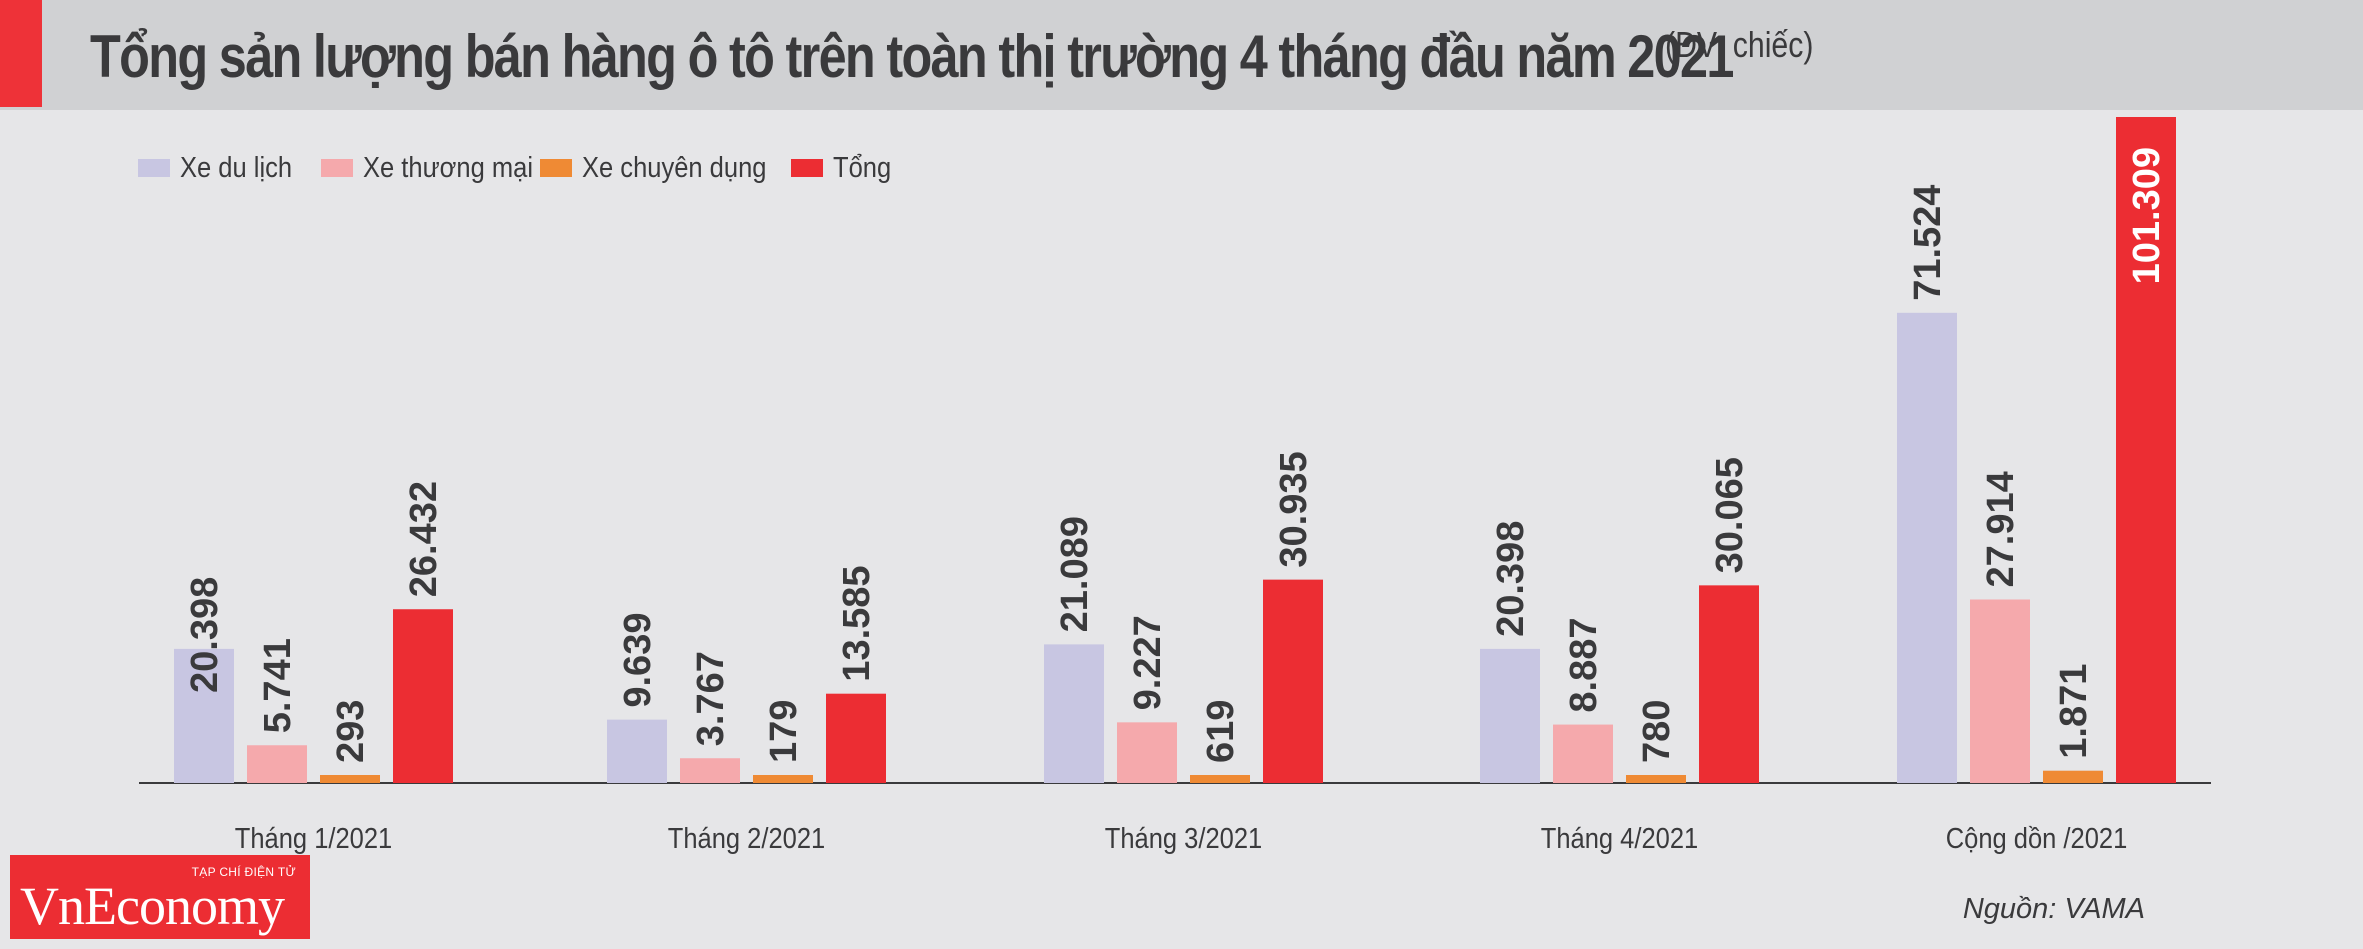 The image size is (2363, 949). Describe the element at coordinates (448, 167) in the screenshot. I see `legend-label: Xe thương mại` at that location.